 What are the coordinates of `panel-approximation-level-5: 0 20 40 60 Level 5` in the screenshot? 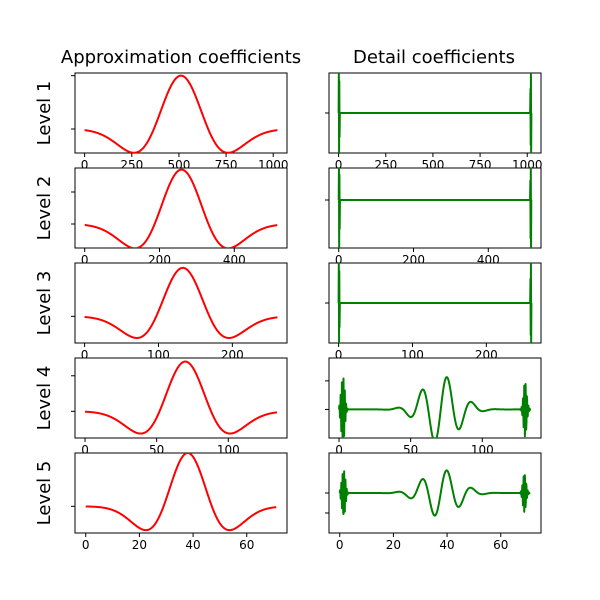 It's located at (161, 502).